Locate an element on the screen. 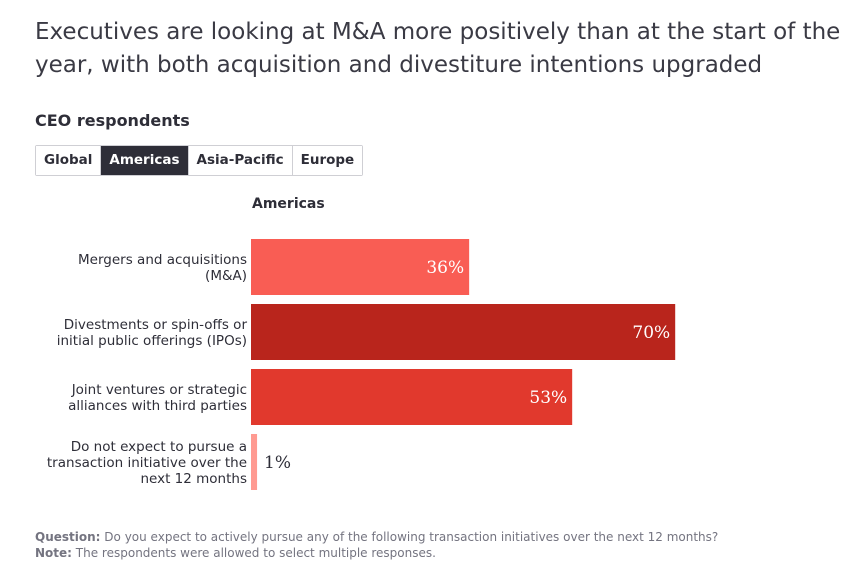  note-label: Note: is located at coordinates (53, 553).